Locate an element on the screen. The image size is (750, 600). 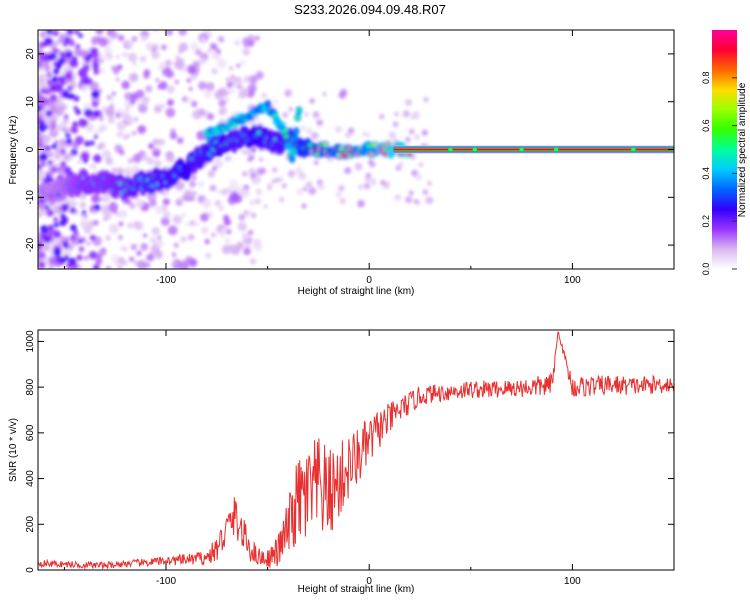
y-tick-label: 20 is located at coordinates (30, 54).